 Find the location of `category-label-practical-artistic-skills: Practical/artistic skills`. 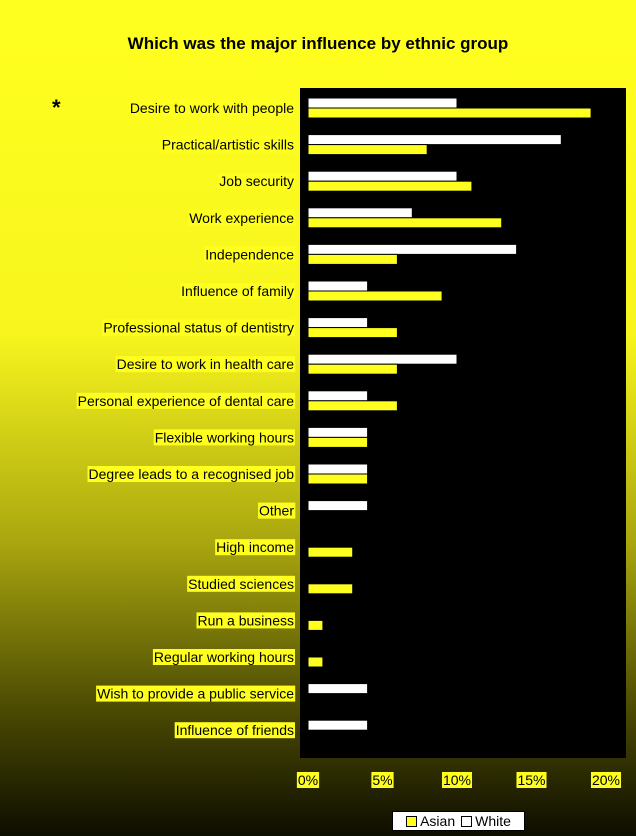

category-label-practical-artistic-skills: Practical/artistic skills is located at coordinates (227, 144).